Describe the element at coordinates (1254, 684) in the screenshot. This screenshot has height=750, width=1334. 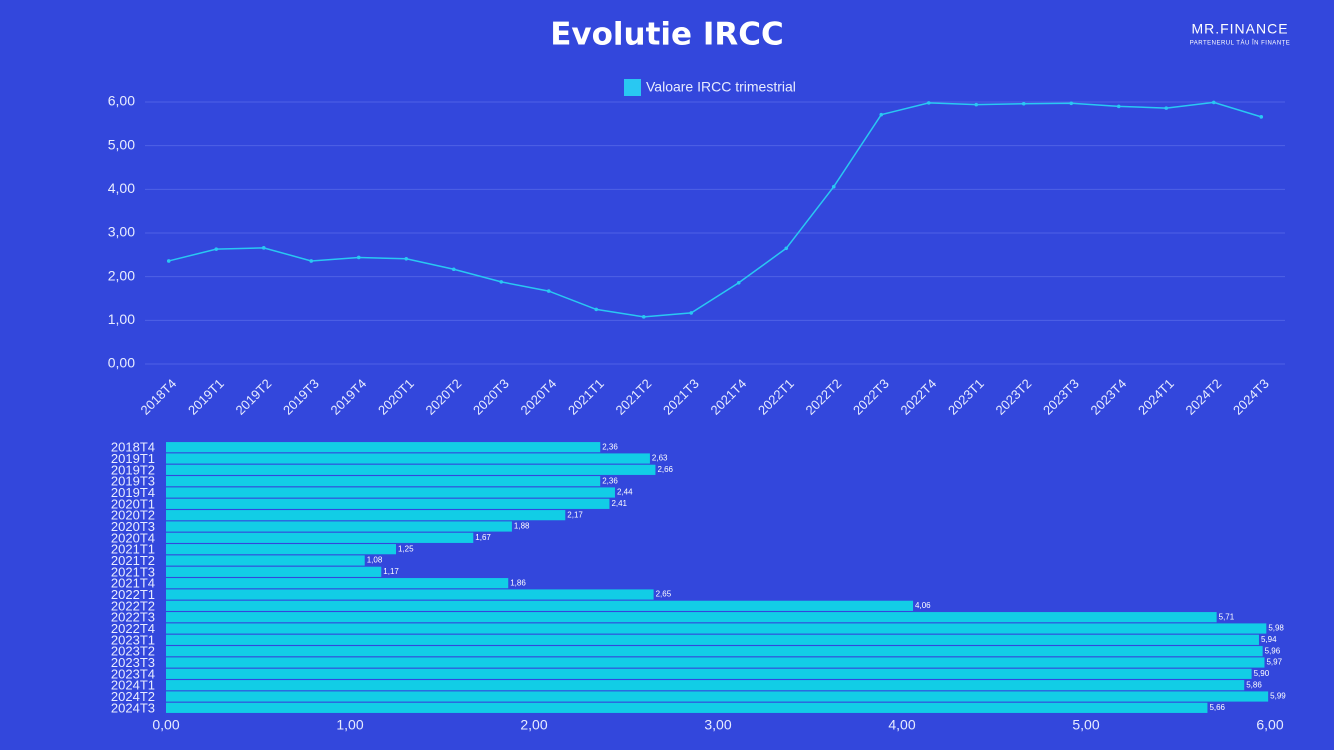
I see `value-label: 5,86` at that location.